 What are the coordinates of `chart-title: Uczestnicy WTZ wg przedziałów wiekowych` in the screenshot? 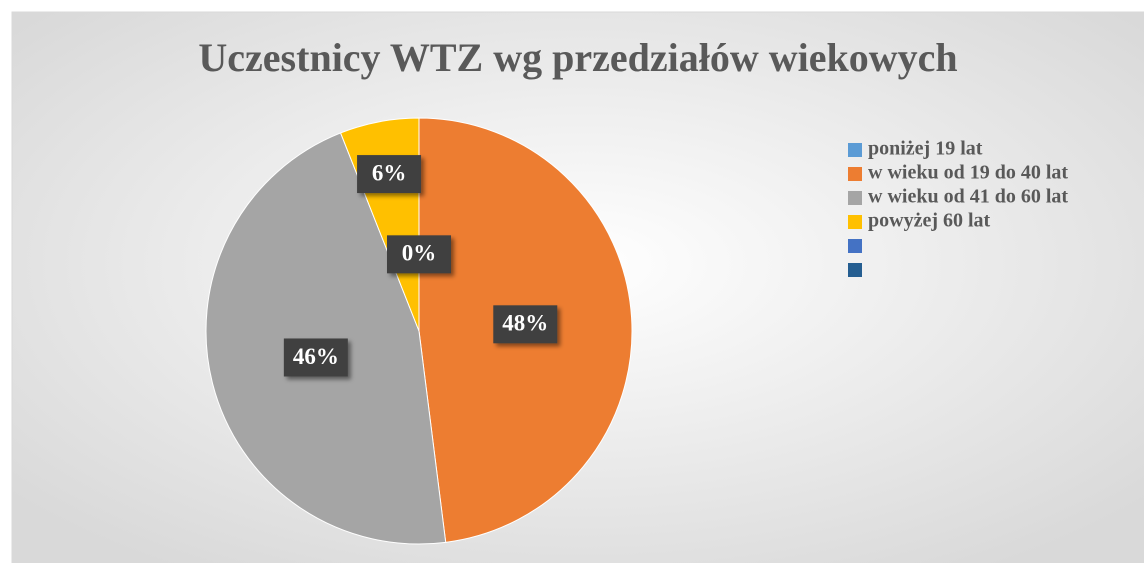 It's located at (577, 57).